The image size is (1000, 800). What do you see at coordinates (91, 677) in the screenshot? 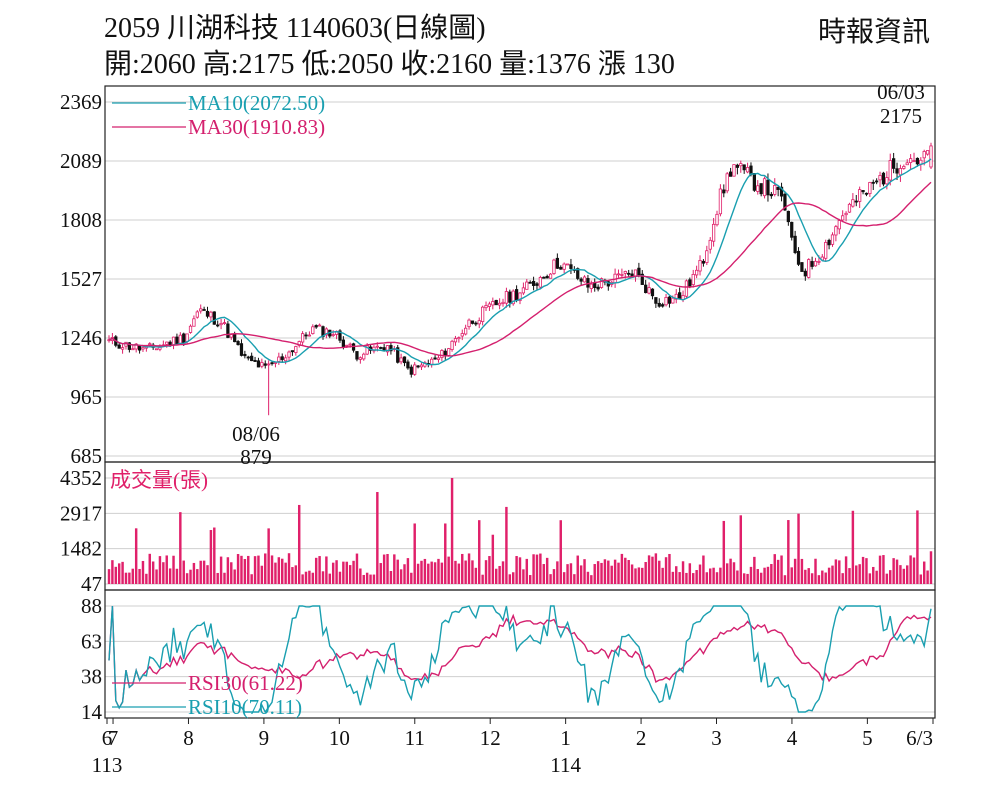
I see `y-tick-label: 38` at bounding box center [91, 677].